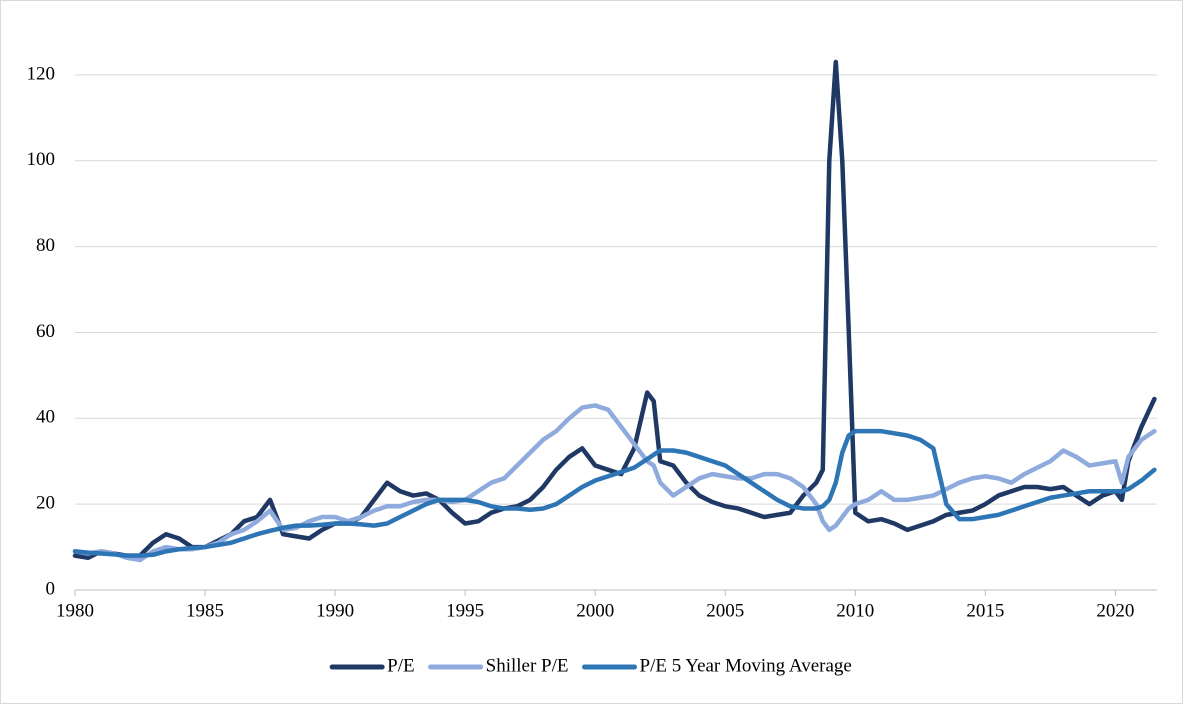 The height and width of the screenshot is (705, 1184). I want to click on x-tick-label: 2010, so click(855, 610).